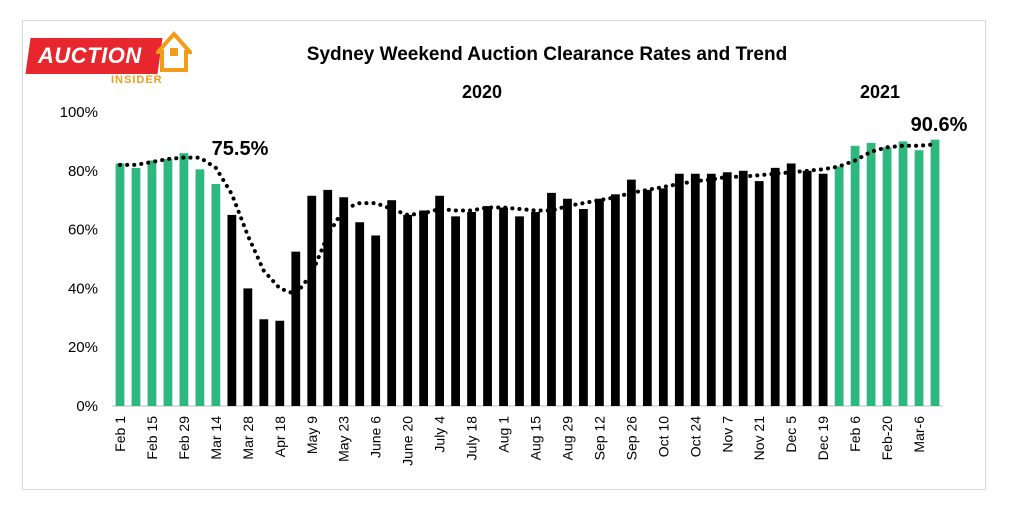 The image size is (1024, 528). Describe the element at coordinates (535, 438) in the screenshot. I see `x-tick-label: Aug 15` at that location.